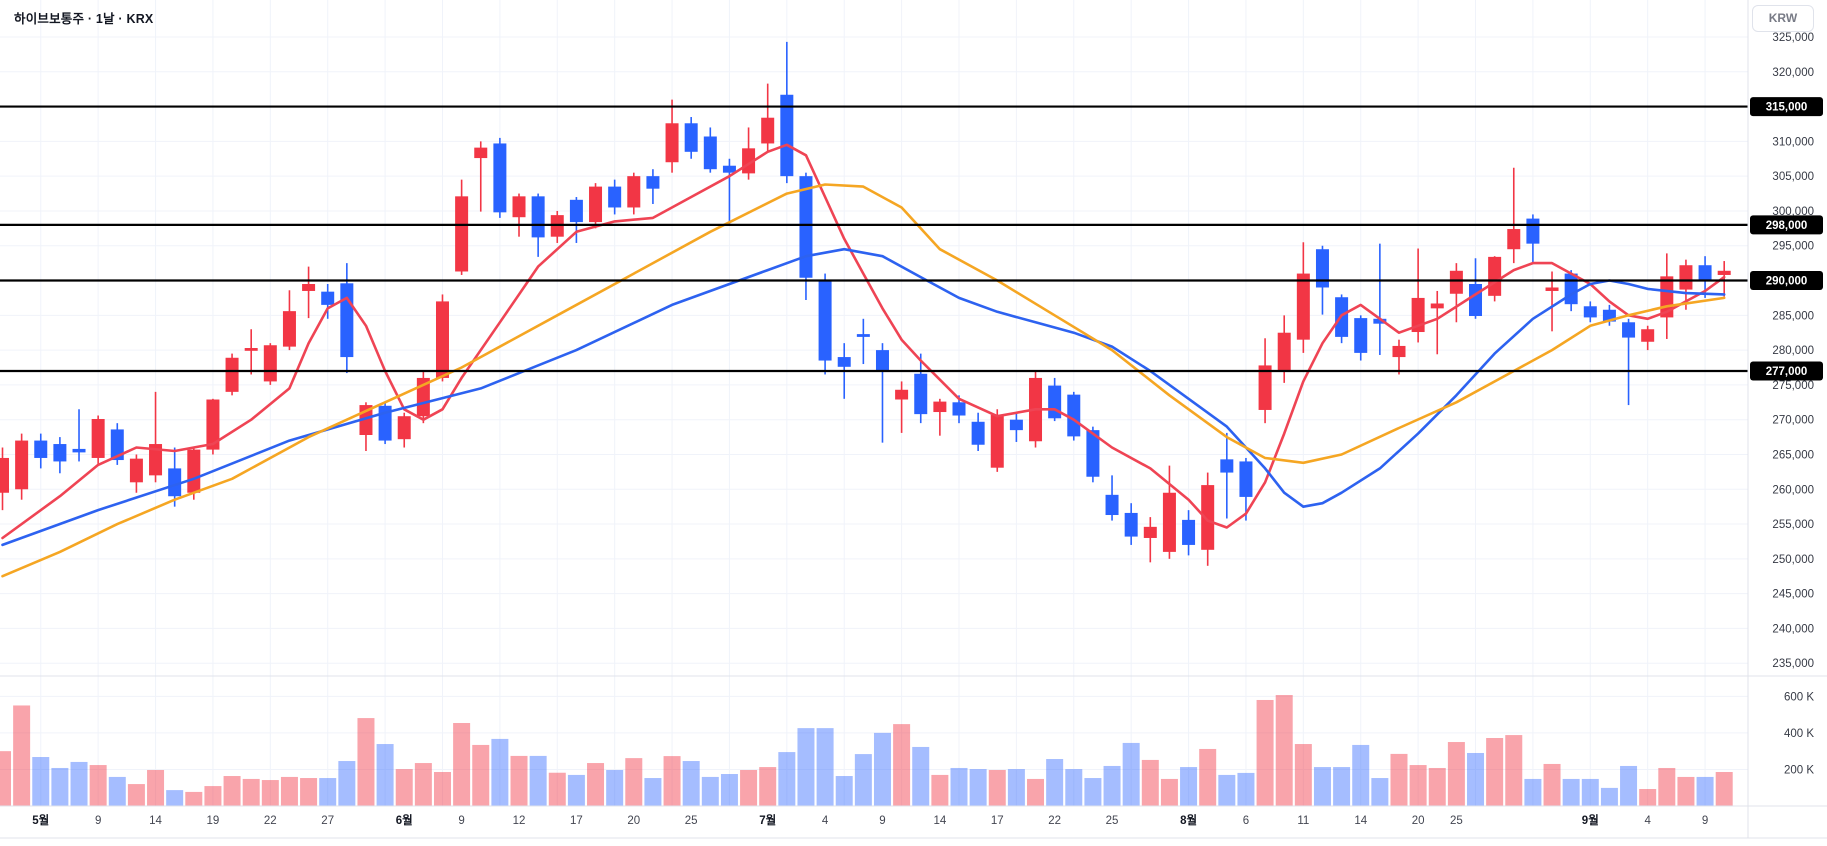 Image resolution: width=1827 pixels, height=846 pixels. I want to click on time-day-label: 9, so click(461, 821).